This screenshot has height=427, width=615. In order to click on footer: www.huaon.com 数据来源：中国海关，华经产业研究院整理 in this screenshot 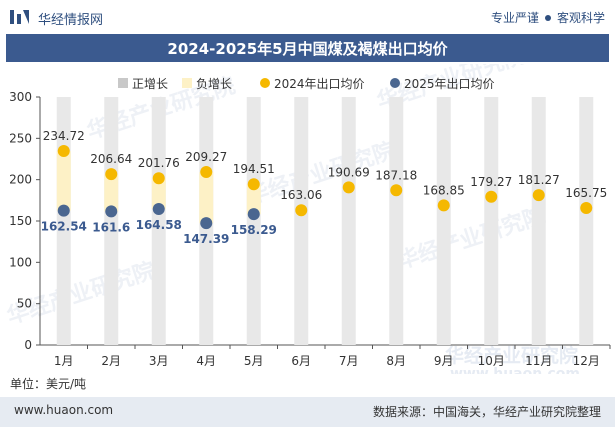, I will do `click(307, 412)`.